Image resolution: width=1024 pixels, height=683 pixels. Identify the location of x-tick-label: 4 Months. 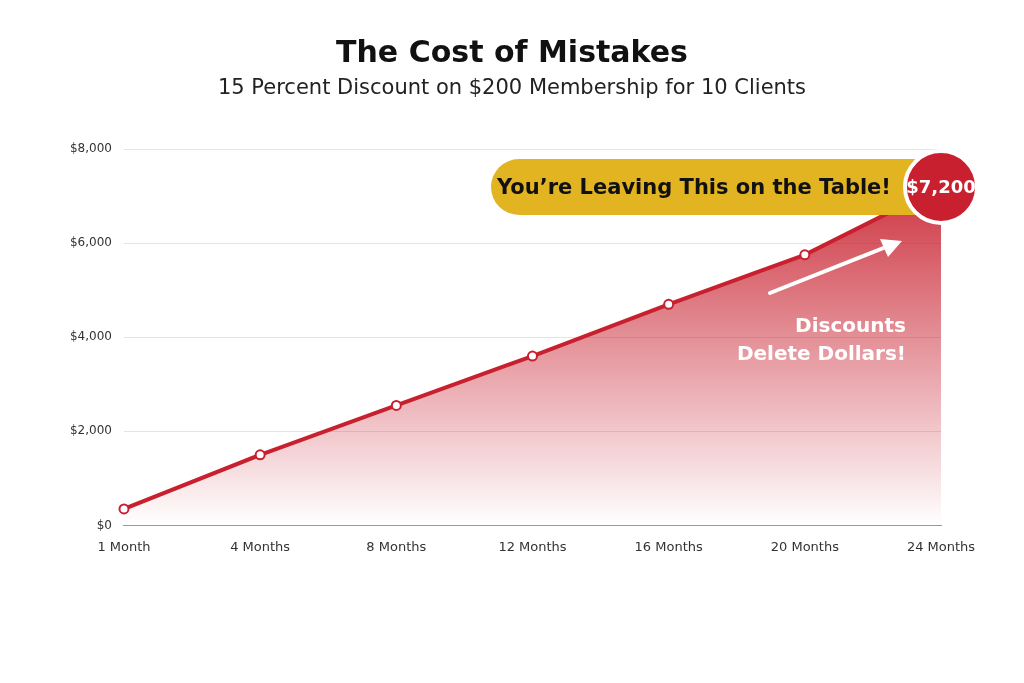
(260, 546).